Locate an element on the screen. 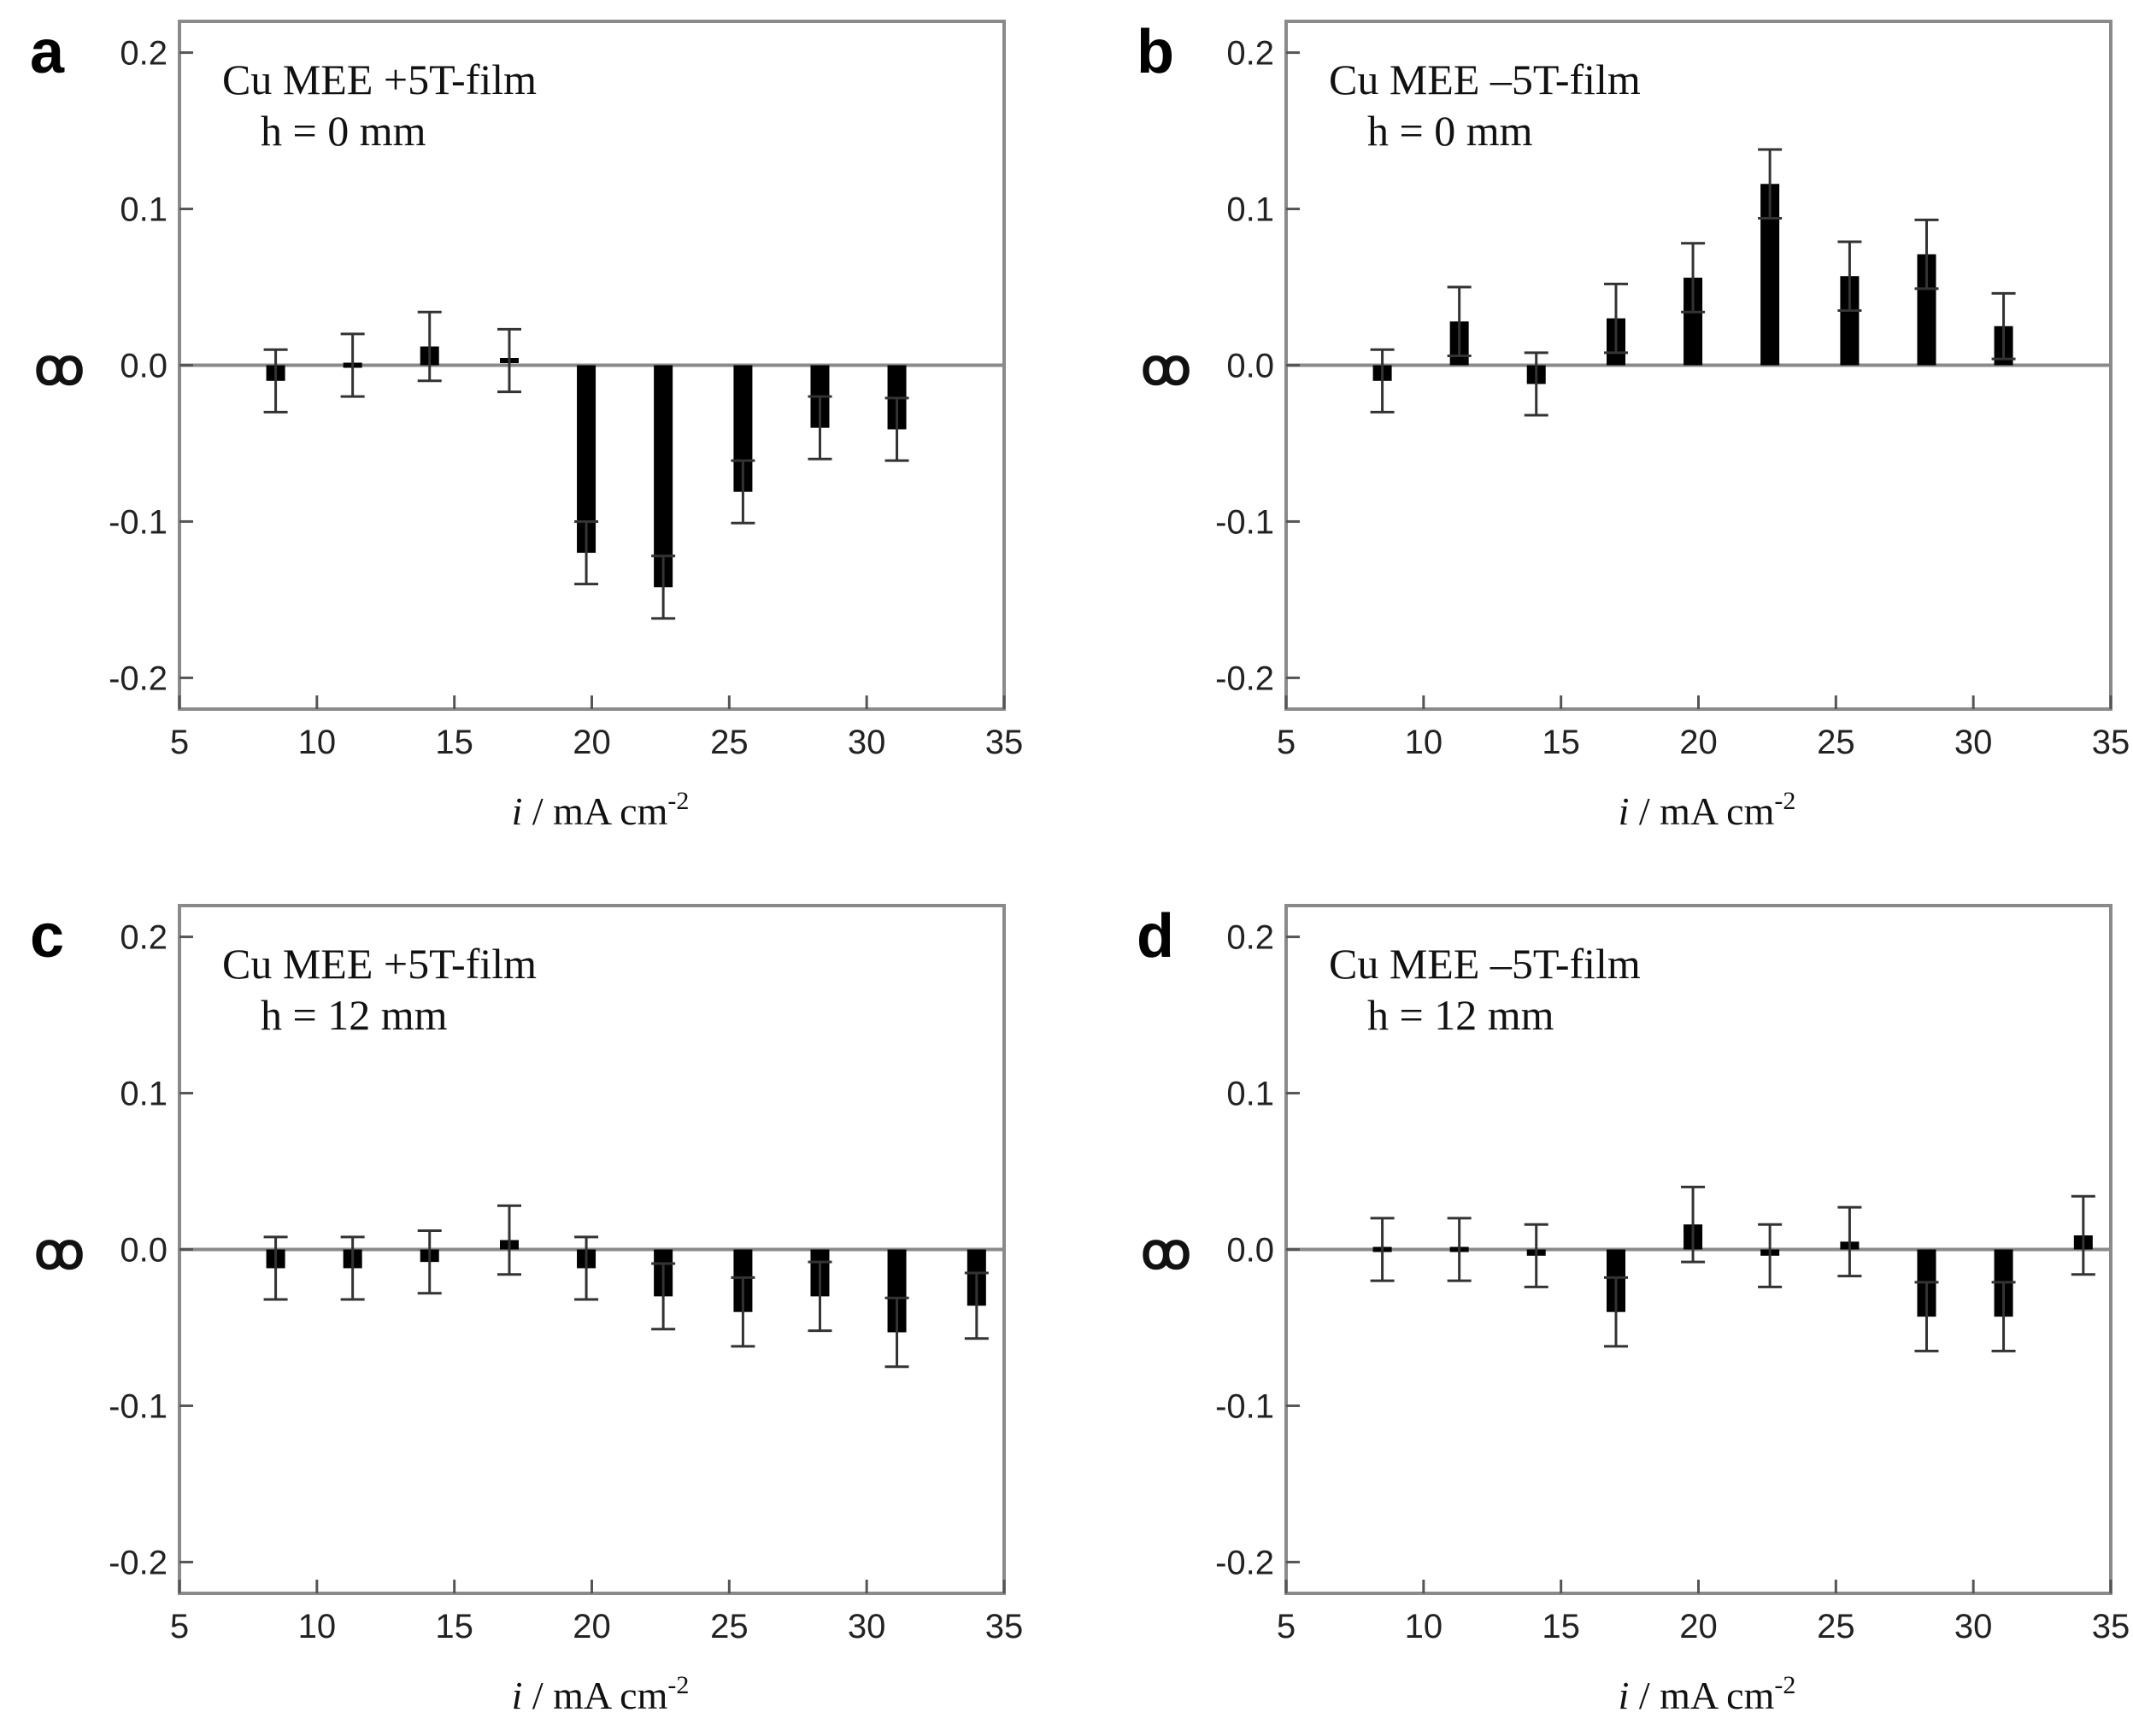 The width and height of the screenshot is (2133, 1736). panel-letter: c is located at coordinates (47, 936).